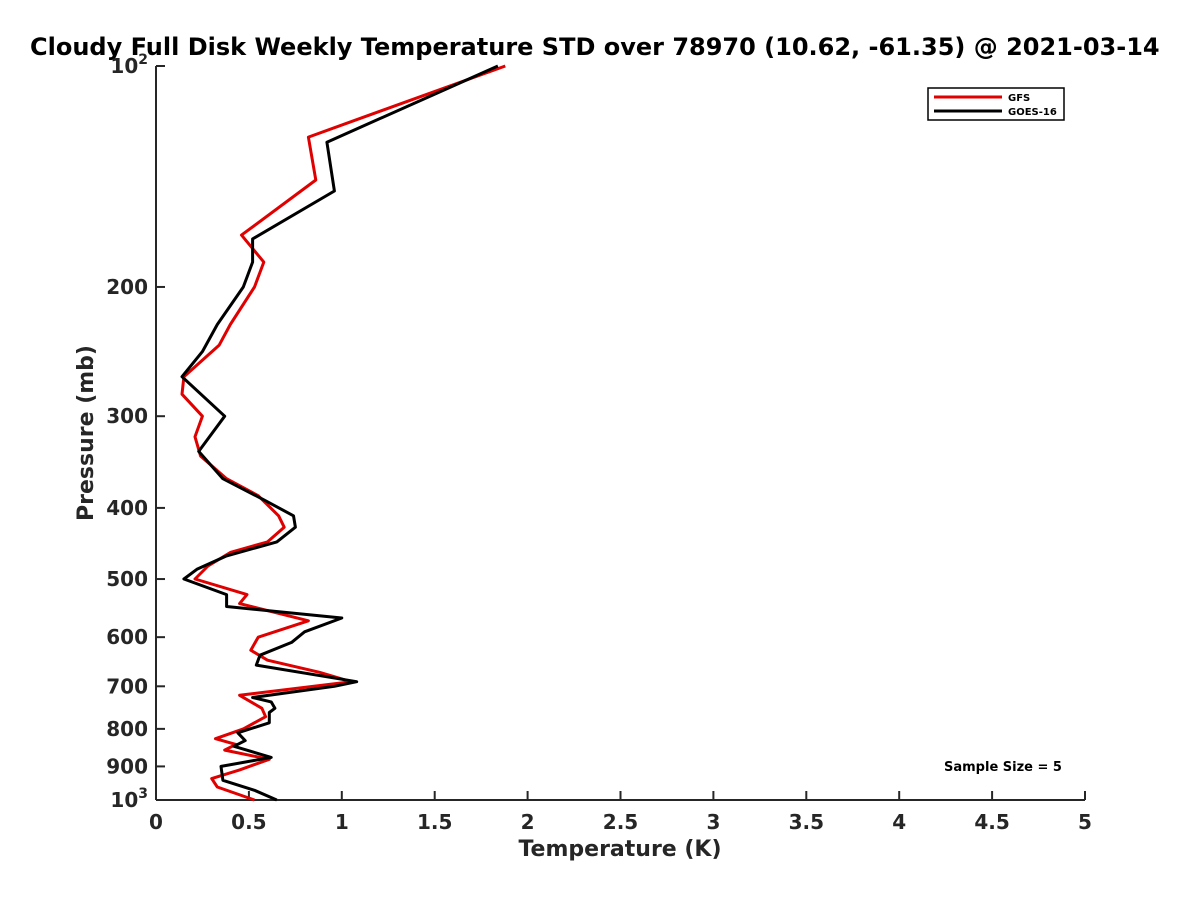 The image size is (1200, 900). Describe the element at coordinates (899, 822) in the screenshot. I see `x-tick-label: 4` at that location.